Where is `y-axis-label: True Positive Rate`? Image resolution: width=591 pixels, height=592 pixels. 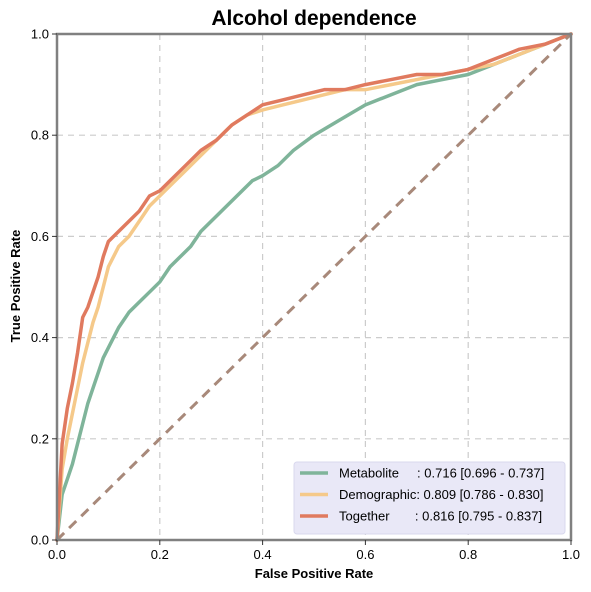 y-axis-label: True Positive Rate is located at coordinates (15, 286).